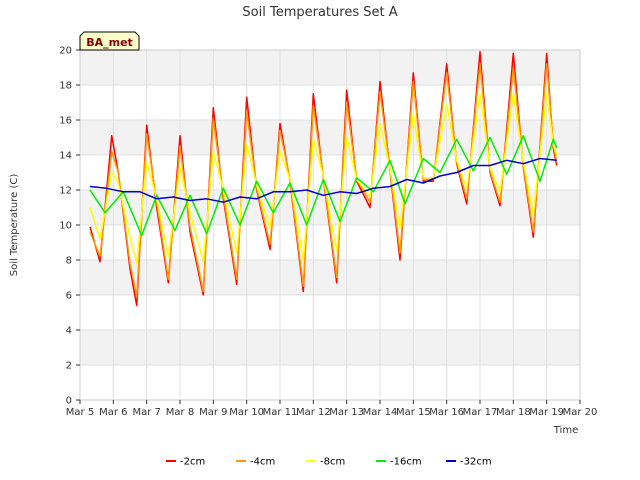 This screenshot has height=480, width=640. I want to click on x-tick-label: Mar 8, so click(180, 412).